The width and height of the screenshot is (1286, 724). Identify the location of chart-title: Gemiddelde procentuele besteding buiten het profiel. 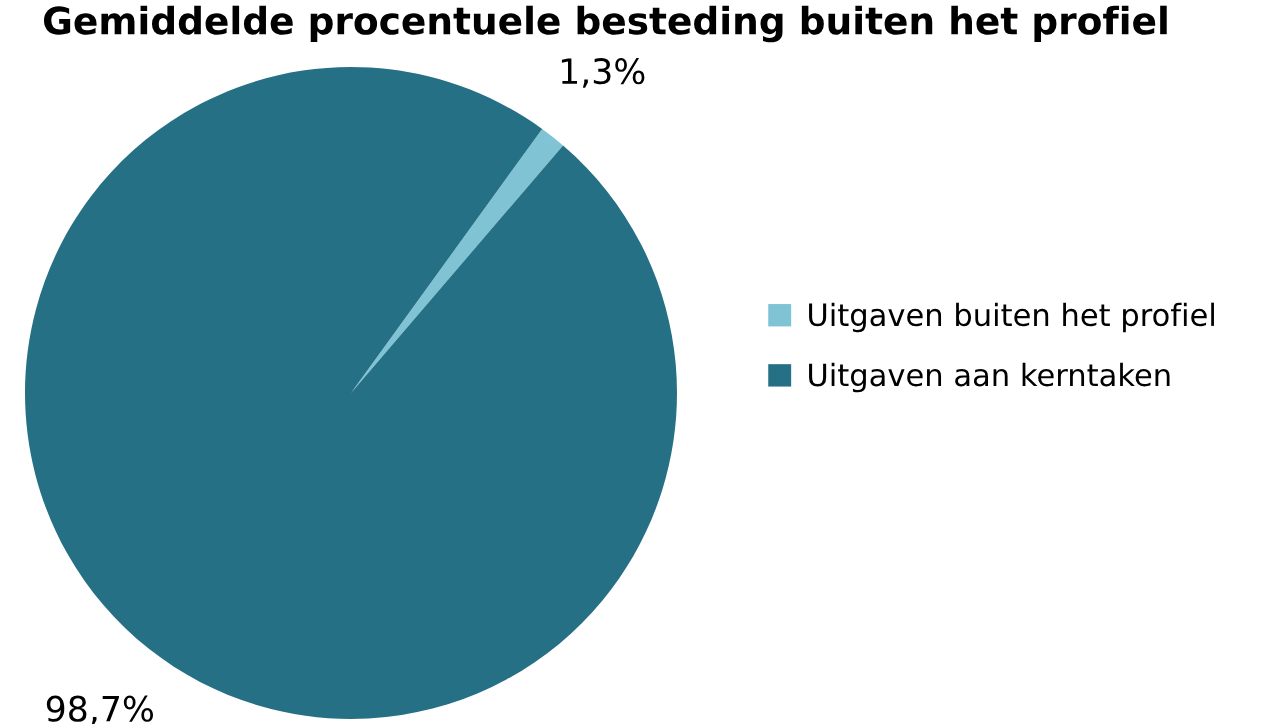
(605, 24).